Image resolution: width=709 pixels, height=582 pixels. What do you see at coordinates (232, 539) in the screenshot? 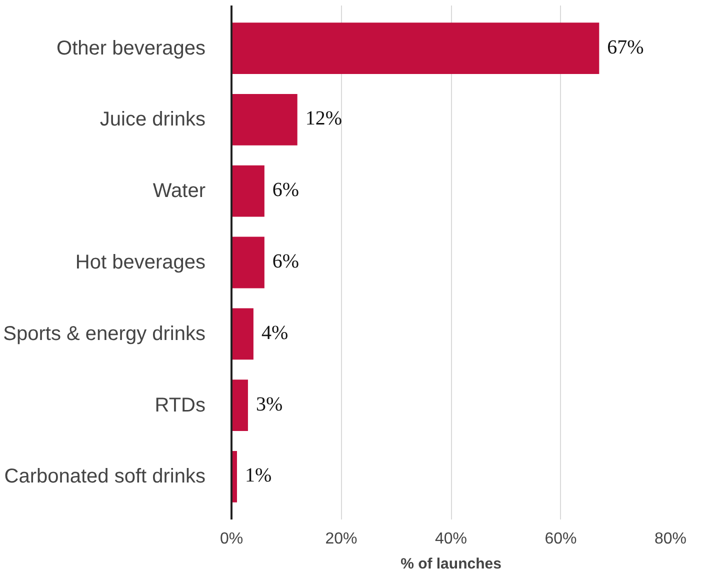
I see `x-tick-label: 0%` at bounding box center [232, 539].